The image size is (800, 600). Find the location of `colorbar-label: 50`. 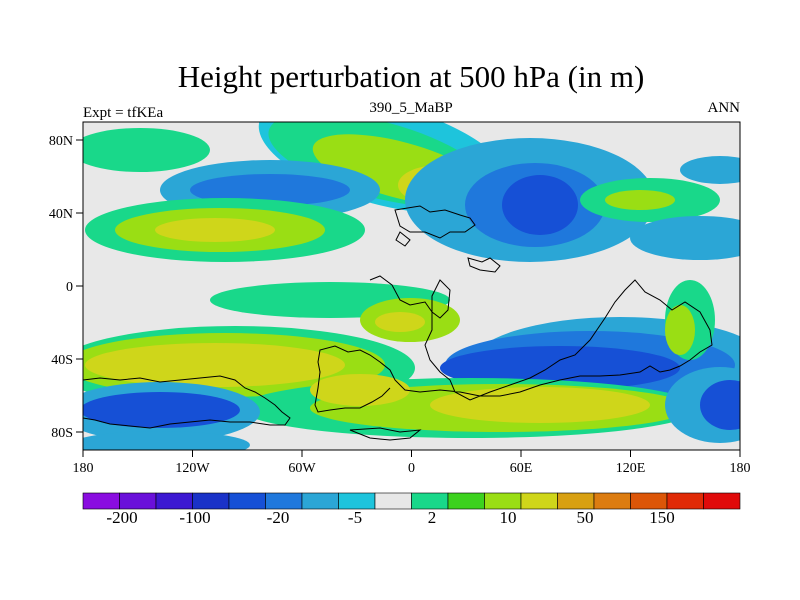

colorbar-label: 50 is located at coordinates (585, 517).